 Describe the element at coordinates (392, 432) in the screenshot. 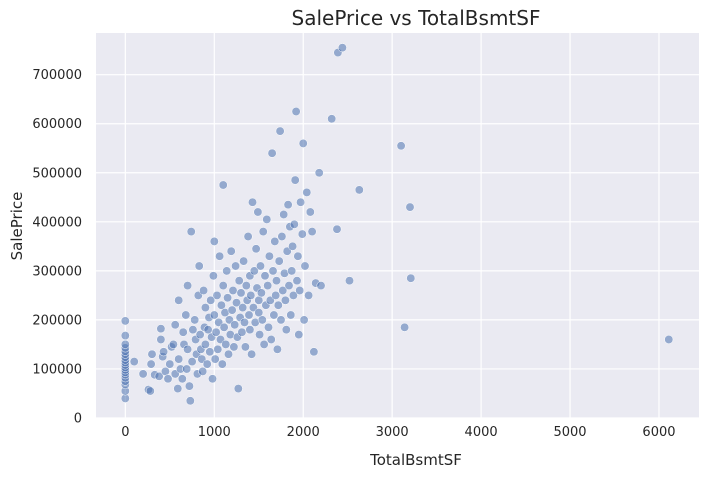

I see `x-tick-label: 3000` at that location.